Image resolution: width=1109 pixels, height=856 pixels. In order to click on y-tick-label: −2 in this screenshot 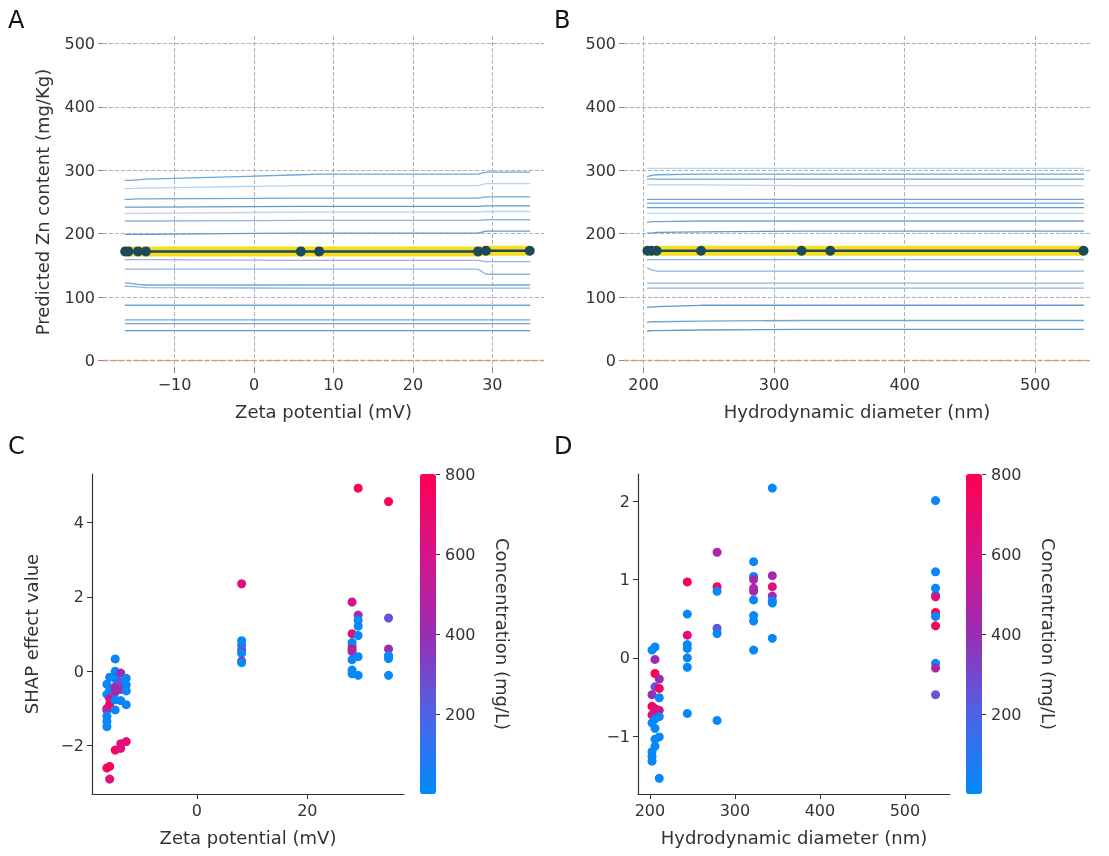, I will do `click(72, 746)`.